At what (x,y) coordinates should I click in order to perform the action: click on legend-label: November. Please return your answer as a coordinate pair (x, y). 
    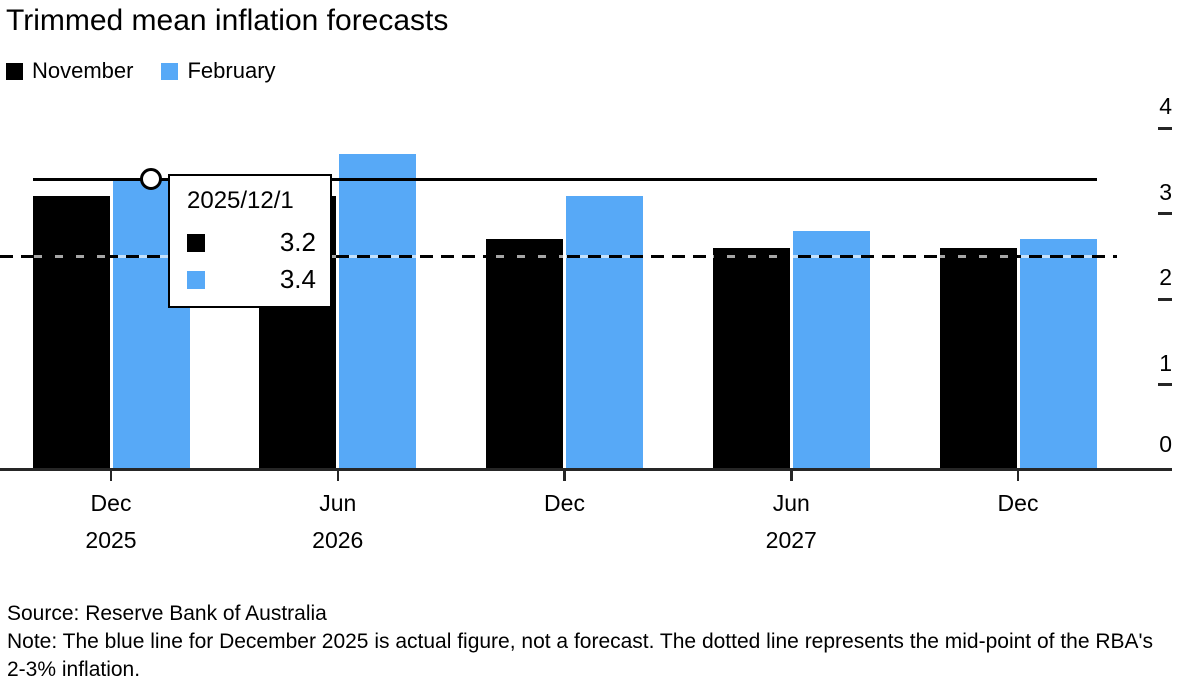
    Looking at the image, I should click on (83, 70).